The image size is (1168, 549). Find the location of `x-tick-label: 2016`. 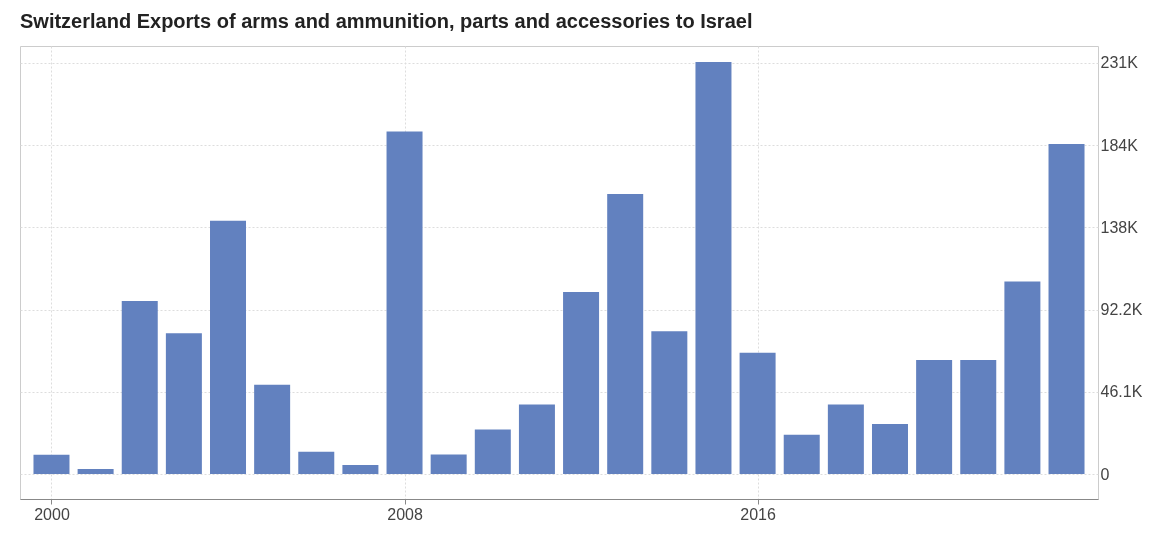

x-tick-label: 2016 is located at coordinates (758, 514).